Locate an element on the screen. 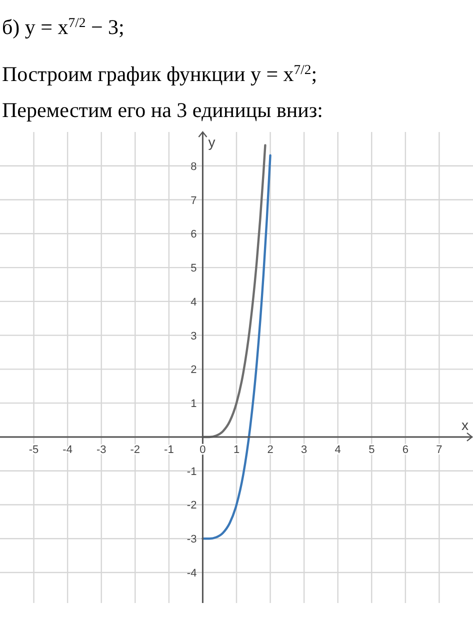 The image size is (473, 638). x-tick-label: -3 is located at coordinates (101, 450).